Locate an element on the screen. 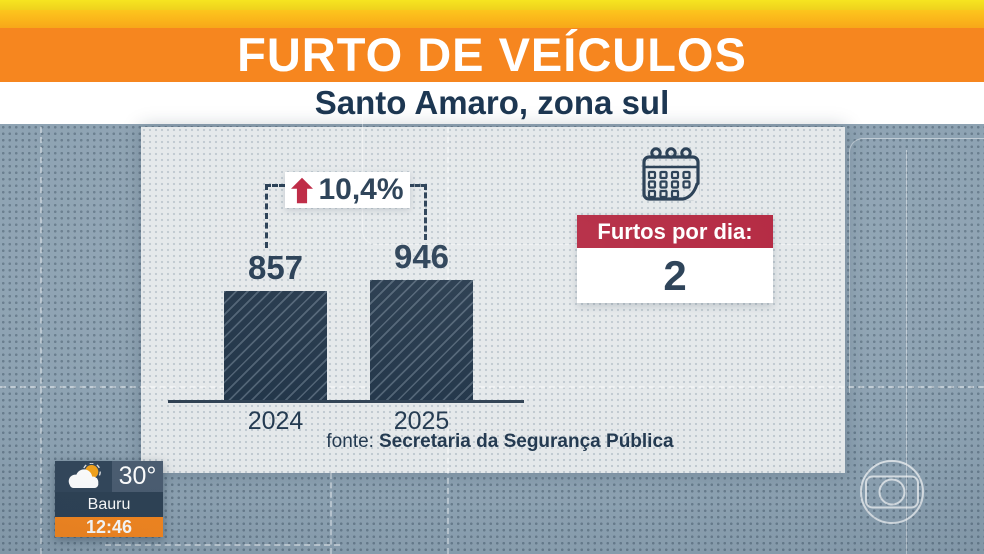 The width and height of the screenshot is (984, 554). stat-box-header: Furtos por dia: is located at coordinates (675, 231).